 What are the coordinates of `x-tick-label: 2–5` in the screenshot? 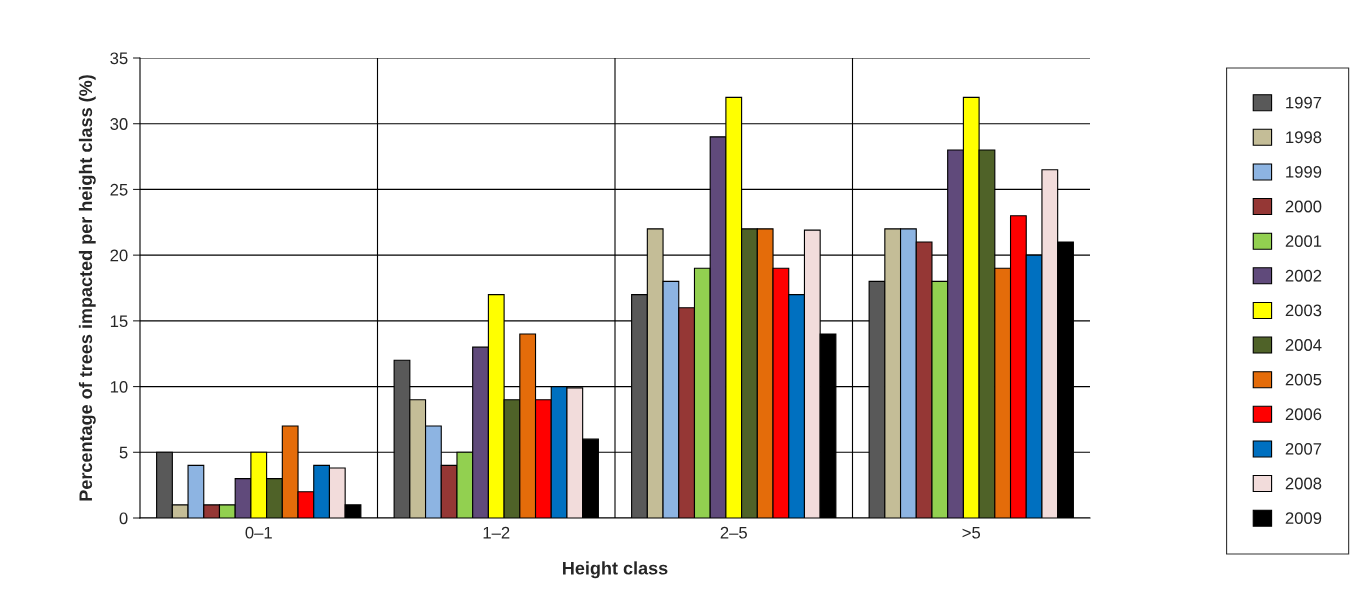 It's located at (733, 532).